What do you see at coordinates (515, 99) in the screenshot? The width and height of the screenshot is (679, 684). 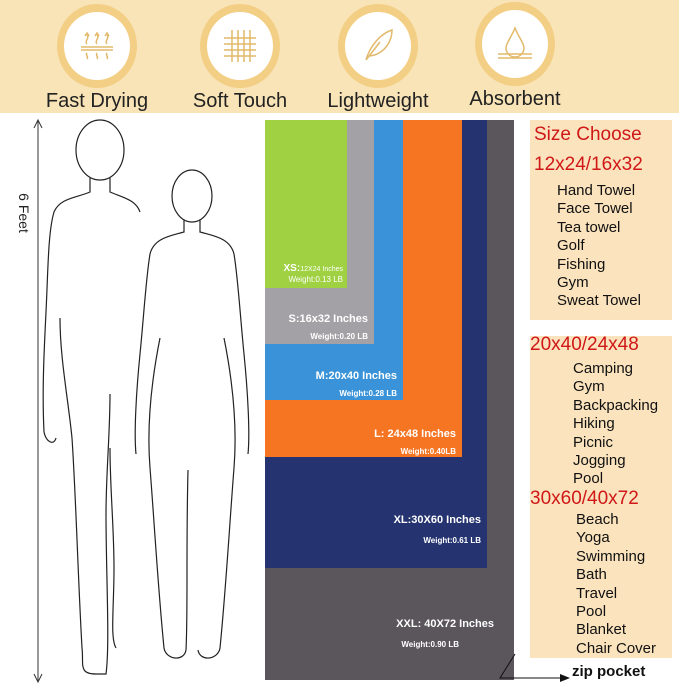 I see `feature-label: Absorbent` at bounding box center [515, 99].